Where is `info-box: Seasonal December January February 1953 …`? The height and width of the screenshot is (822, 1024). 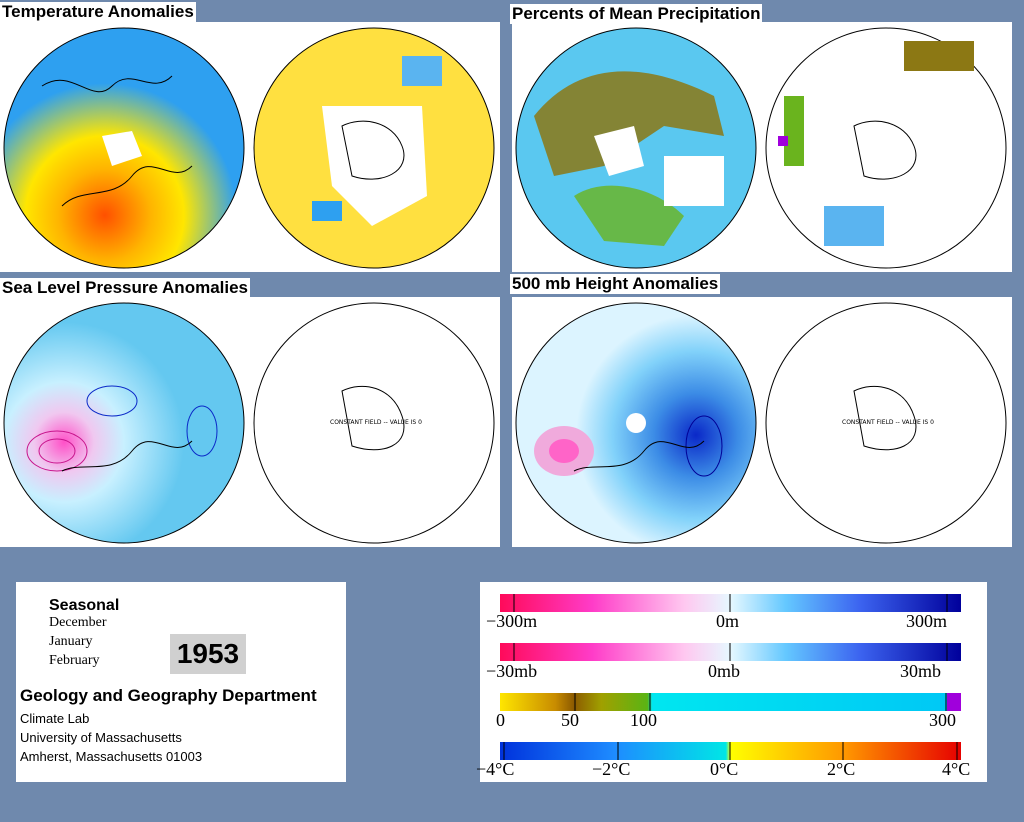
info-box: Seasonal December January February 1953 … is located at coordinates (181, 682).